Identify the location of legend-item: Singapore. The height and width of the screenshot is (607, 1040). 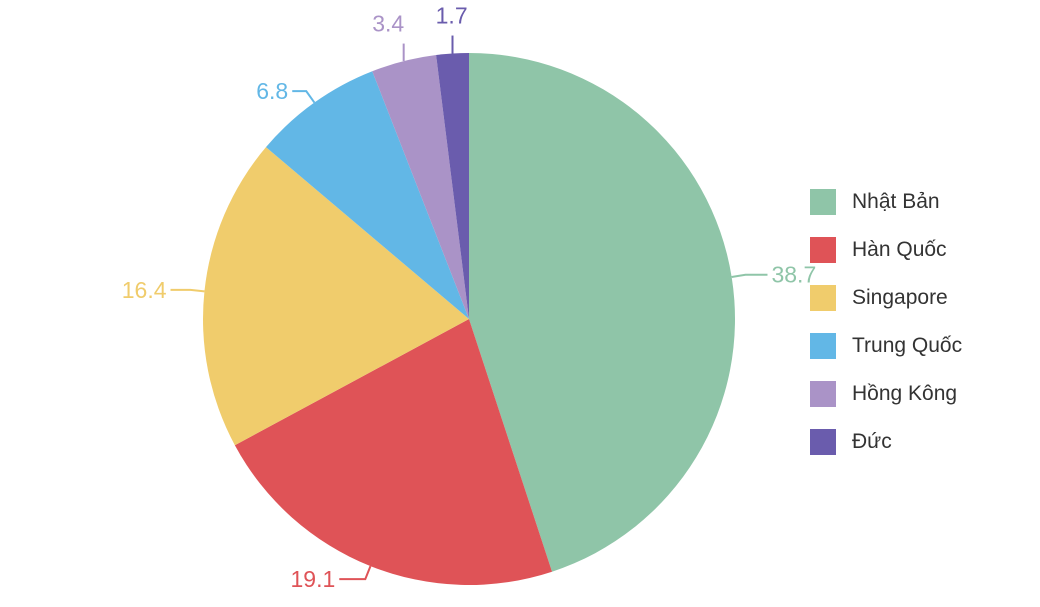
(886, 298).